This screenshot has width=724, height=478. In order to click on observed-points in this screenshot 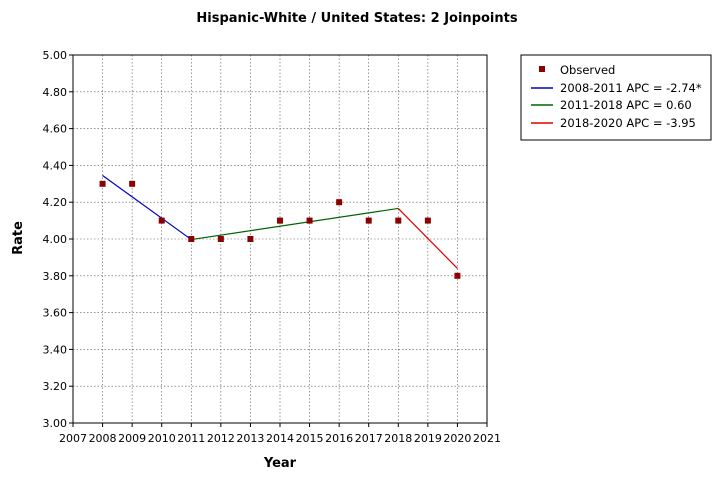, I will do `click(280, 229)`.